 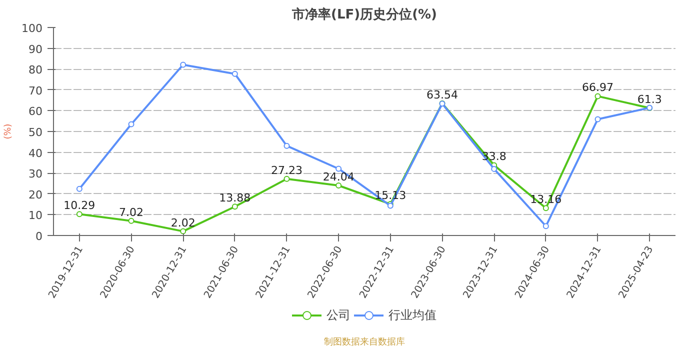 What do you see at coordinates (287, 170) in the screenshot?
I see `data-label: 27.23` at bounding box center [287, 170].